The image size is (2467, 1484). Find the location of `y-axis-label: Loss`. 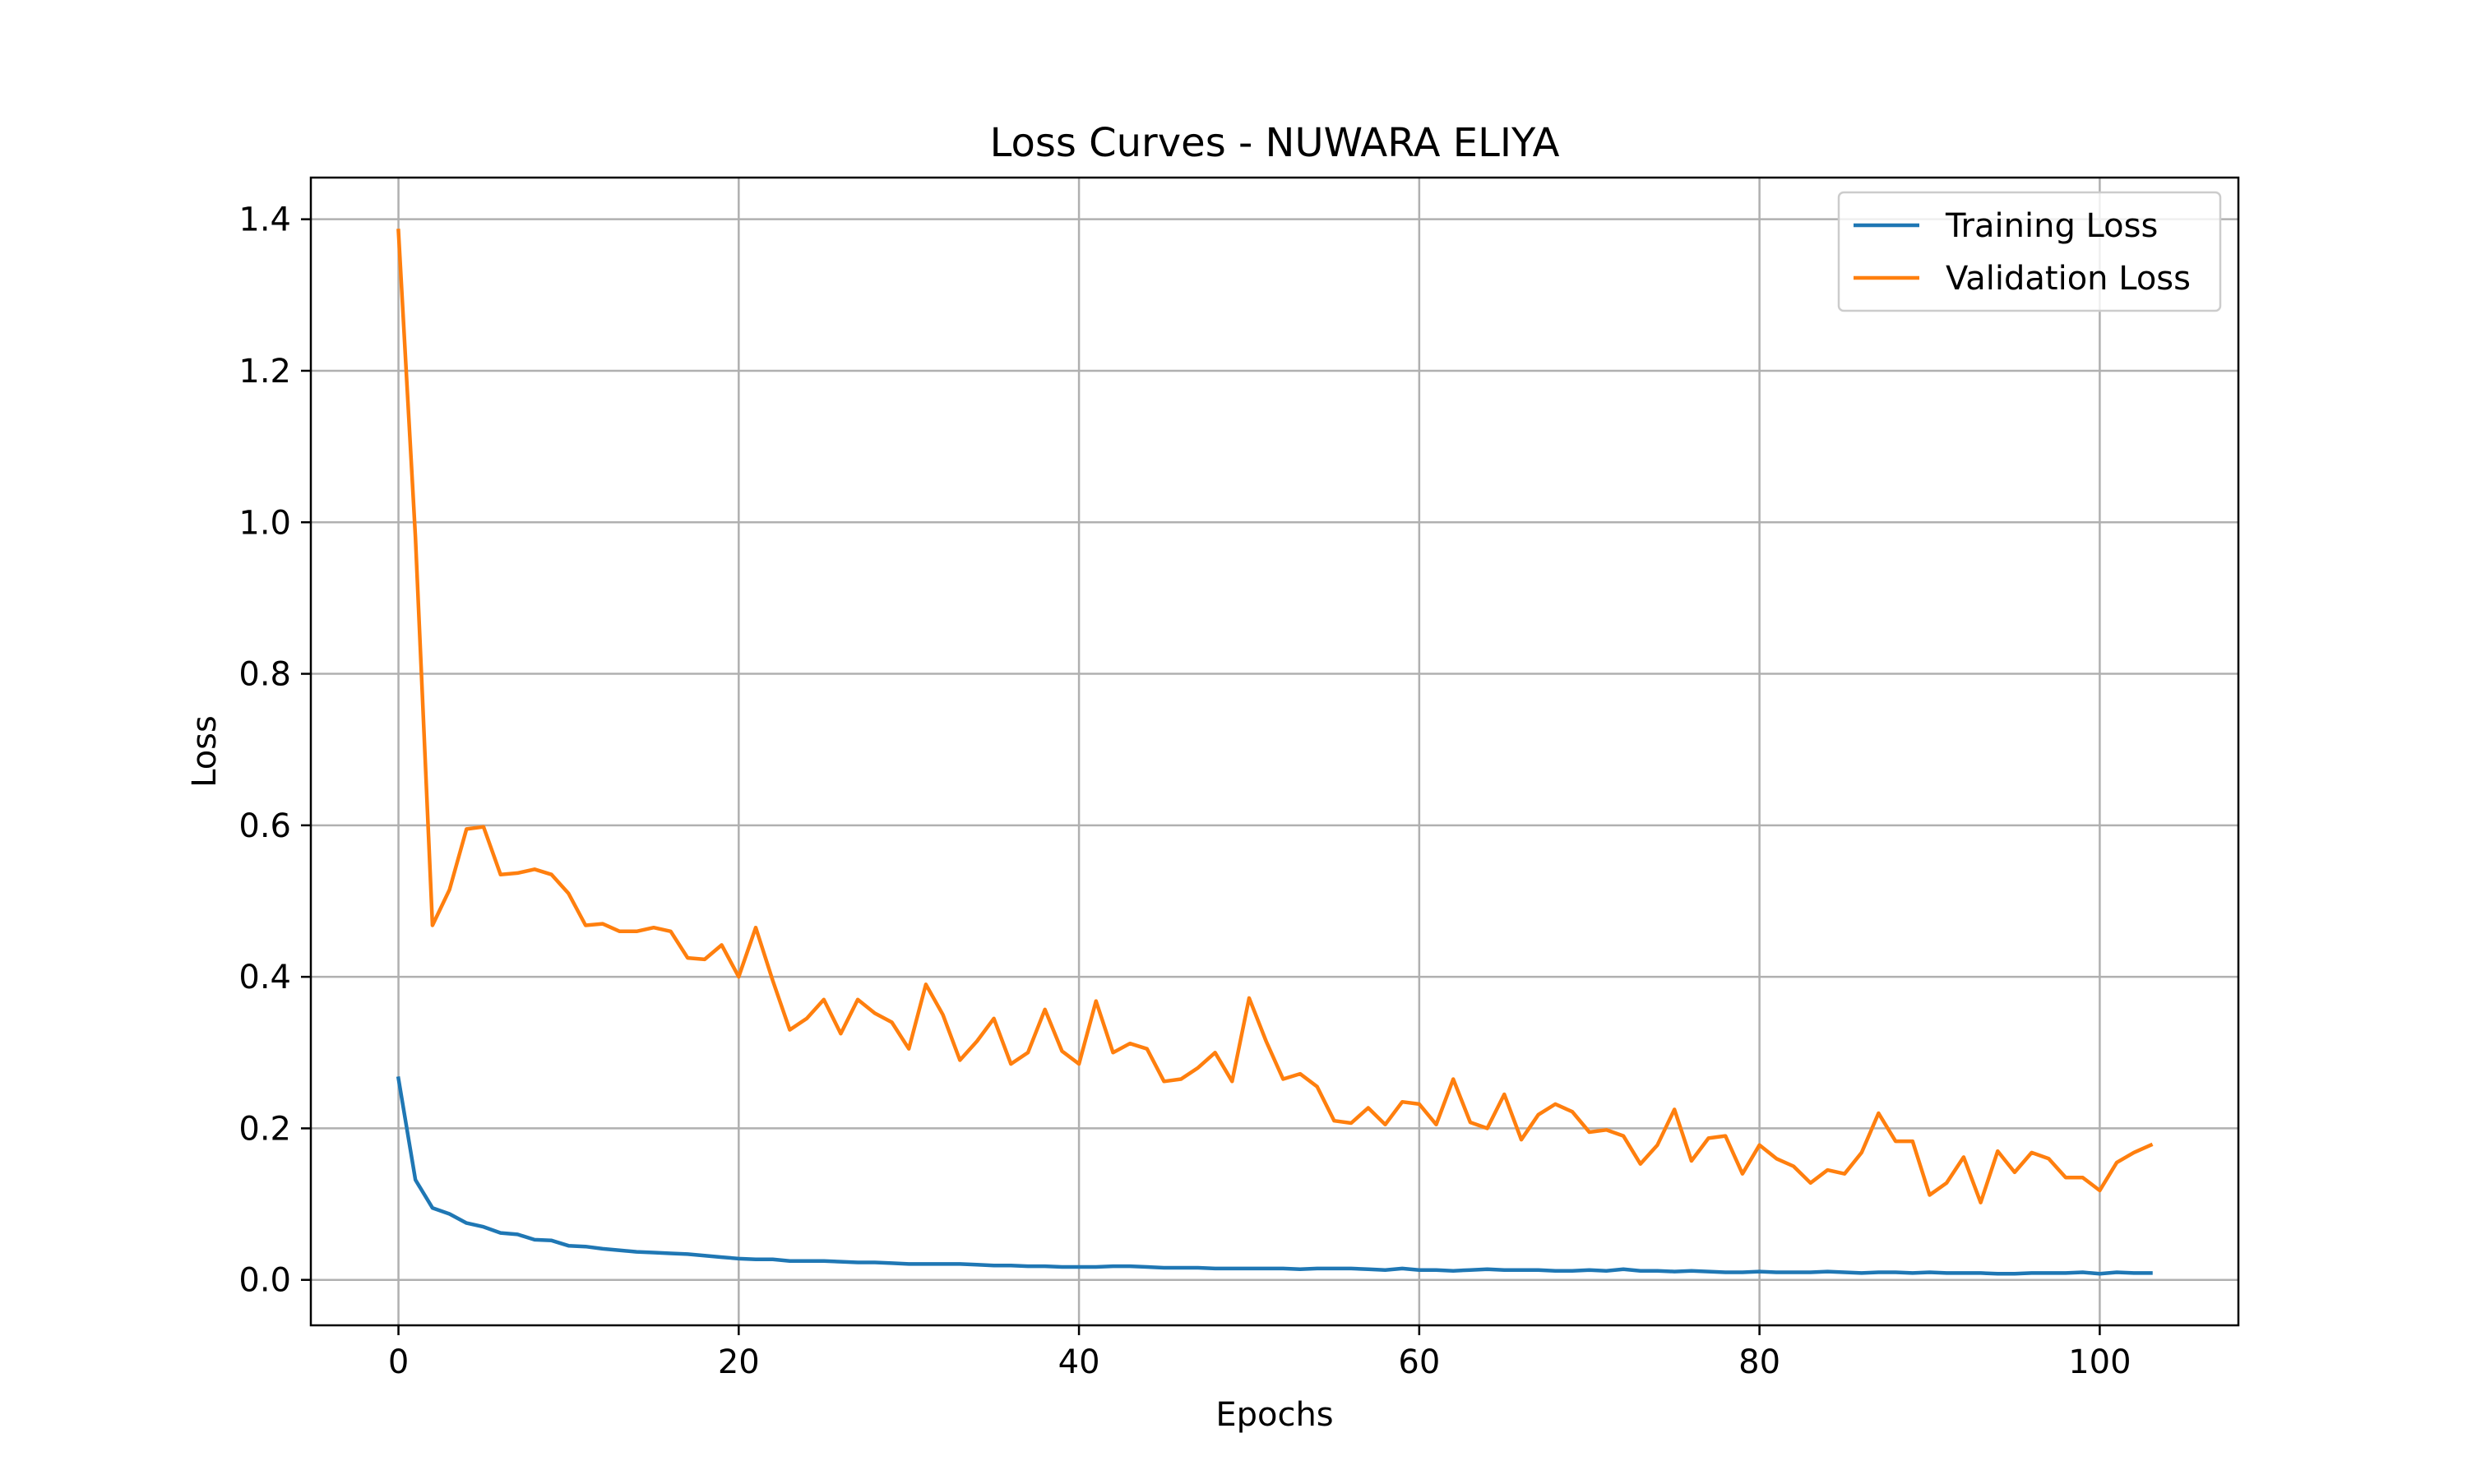

y-axis-label: Loss is located at coordinates (205, 751).